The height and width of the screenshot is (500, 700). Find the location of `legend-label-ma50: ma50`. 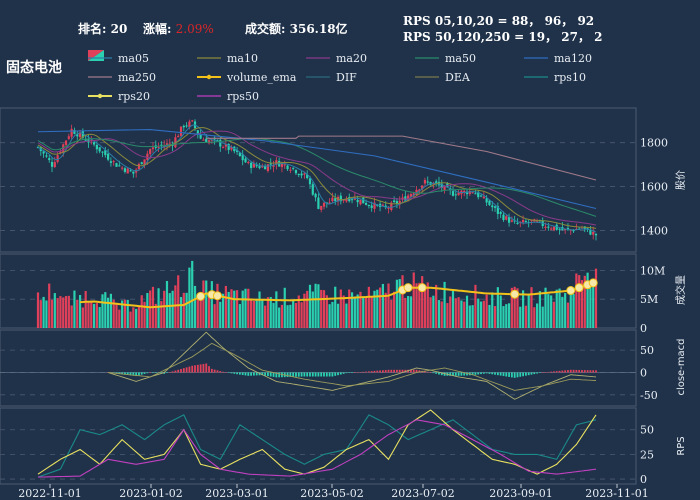

legend-label-ma50: ma50 is located at coordinates (460, 58).